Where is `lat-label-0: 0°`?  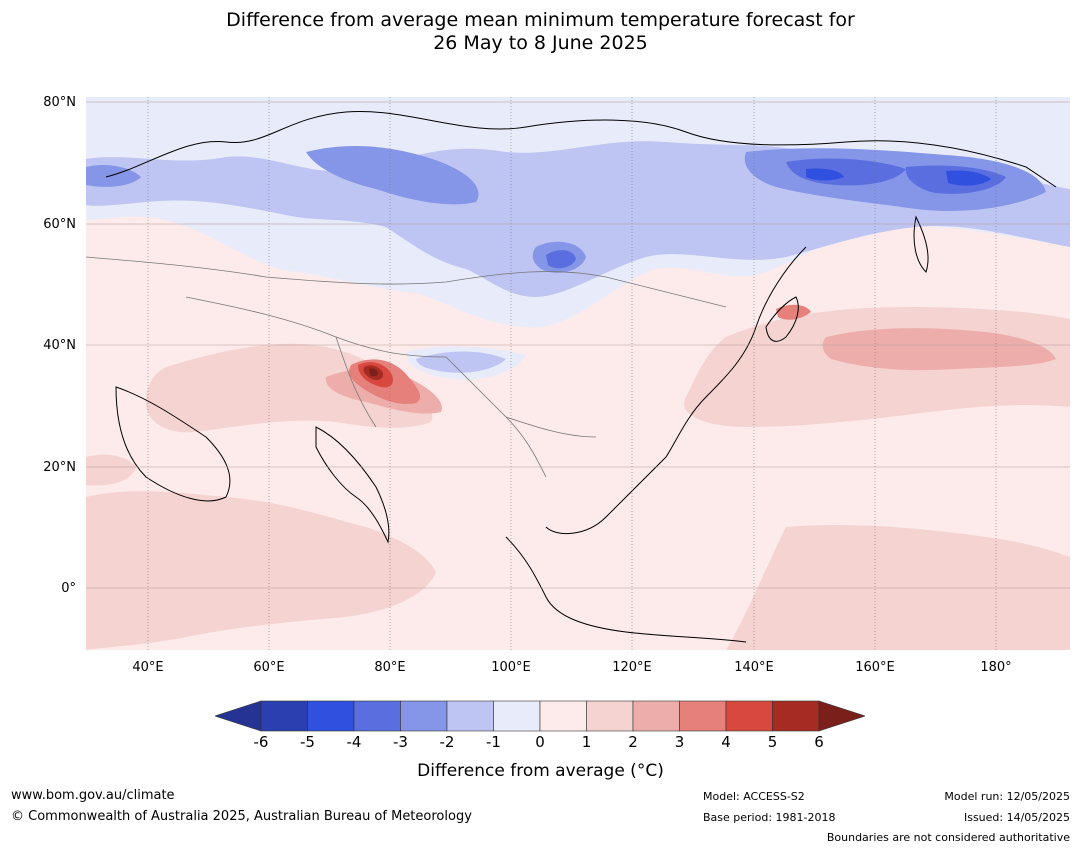
lat-label-0: 0° is located at coordinates (68, 588).